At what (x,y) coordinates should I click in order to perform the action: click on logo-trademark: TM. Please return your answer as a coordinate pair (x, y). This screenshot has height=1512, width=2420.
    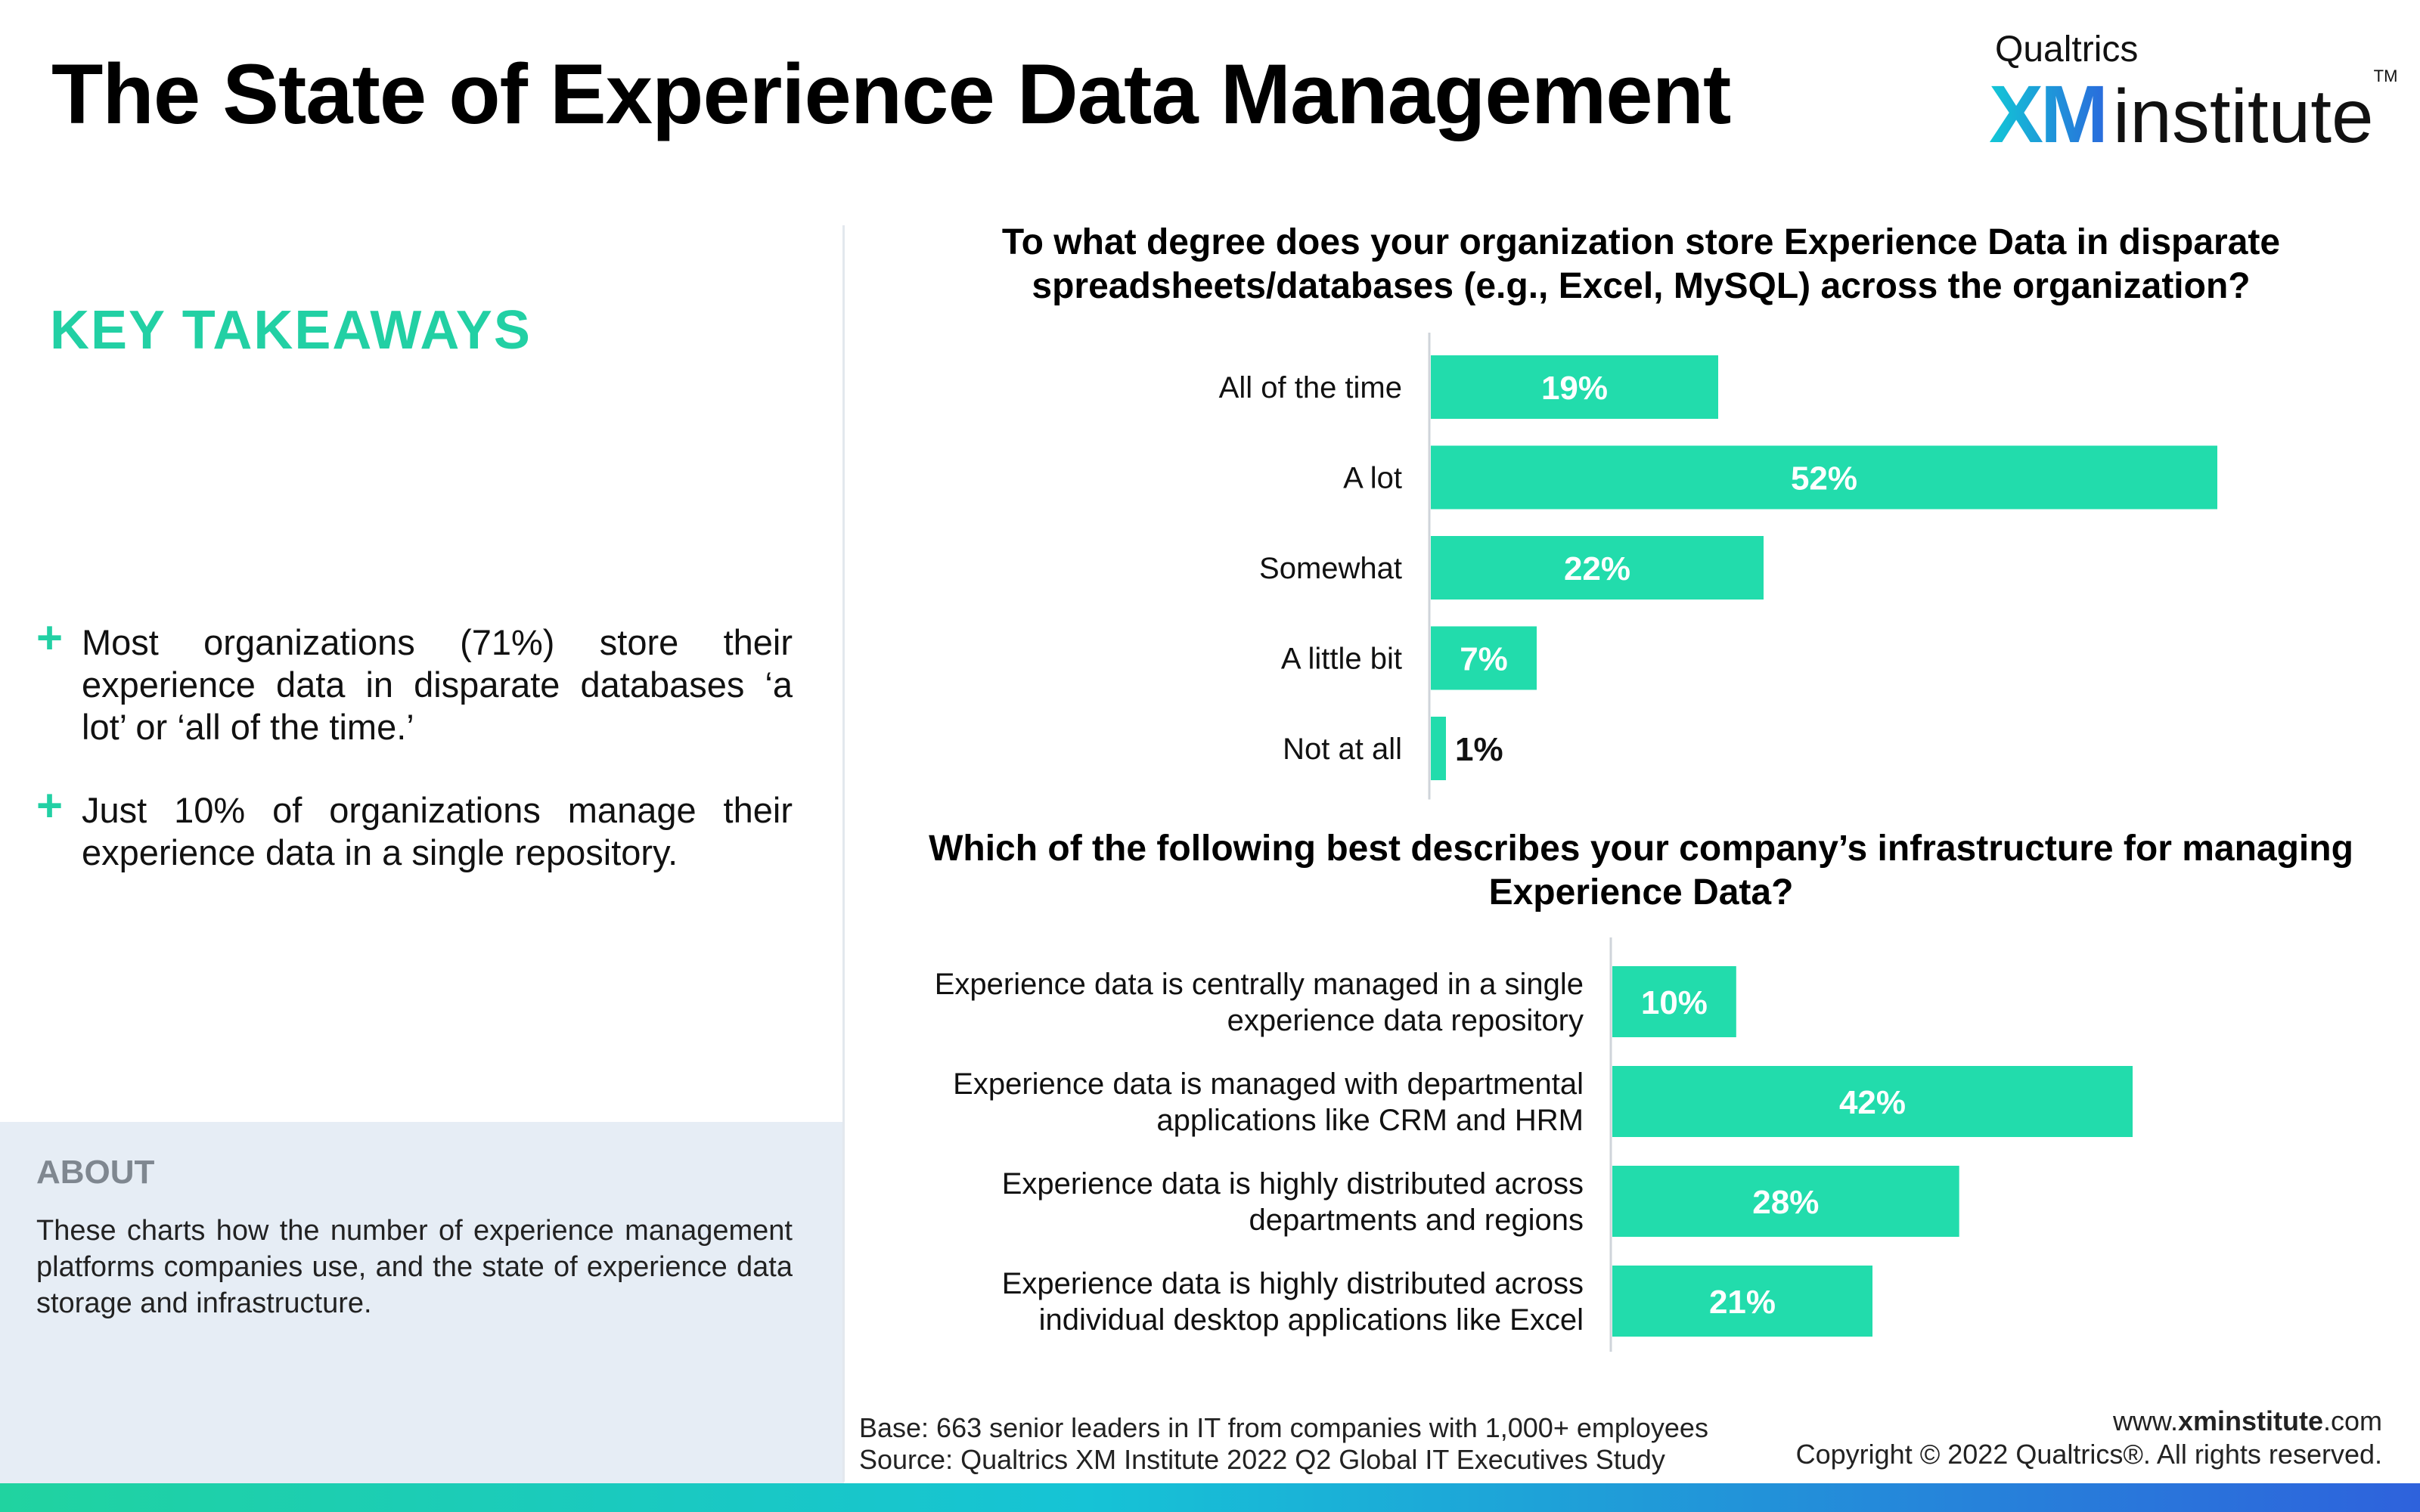
    Looking at the image, I should click on (2385, 76).